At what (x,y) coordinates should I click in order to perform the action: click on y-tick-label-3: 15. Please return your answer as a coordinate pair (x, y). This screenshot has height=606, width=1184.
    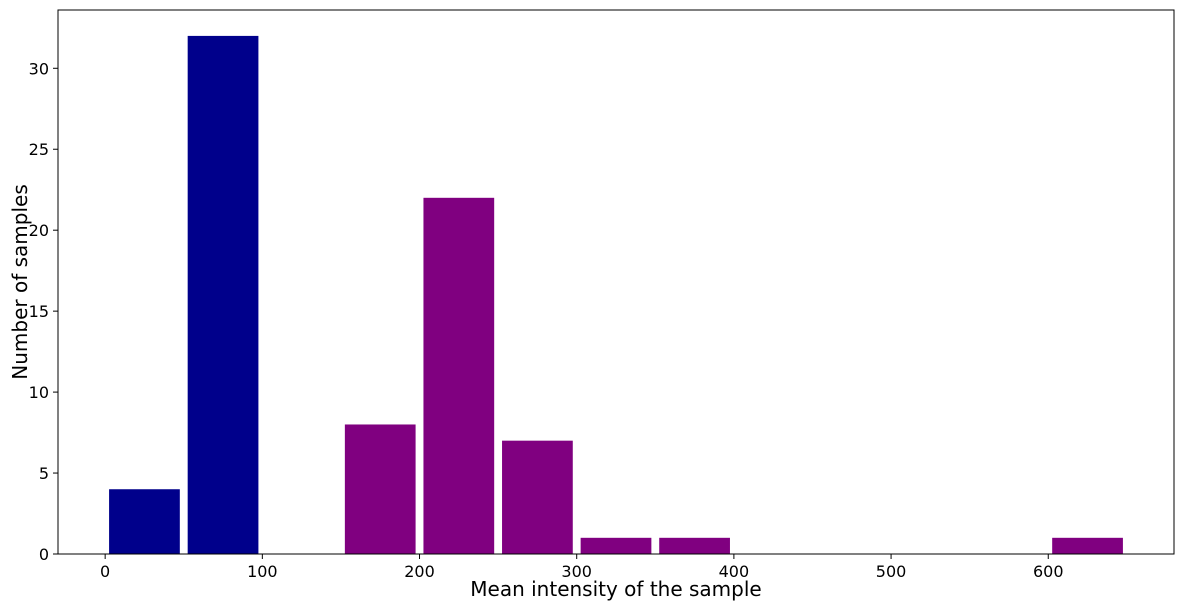
    Looking at the image, I should click on (39, 311).